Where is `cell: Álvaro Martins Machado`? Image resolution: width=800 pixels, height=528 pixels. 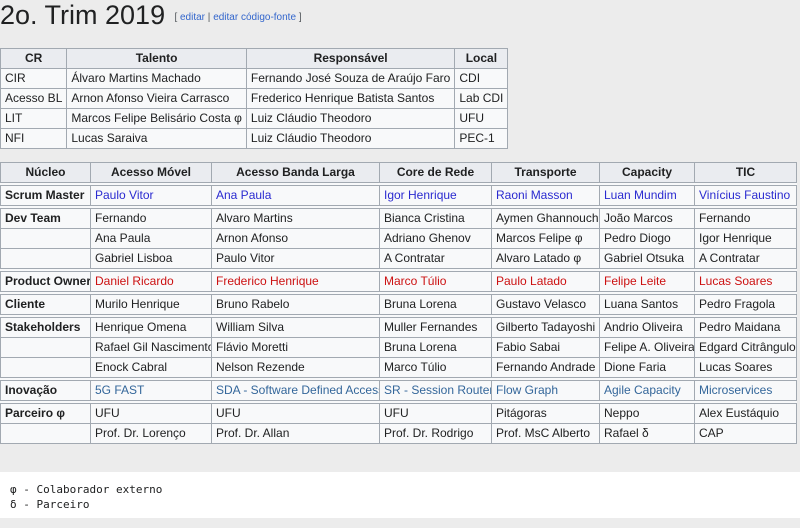 cell: Álvaro Martins Machado is located at coordinates (156, 78).